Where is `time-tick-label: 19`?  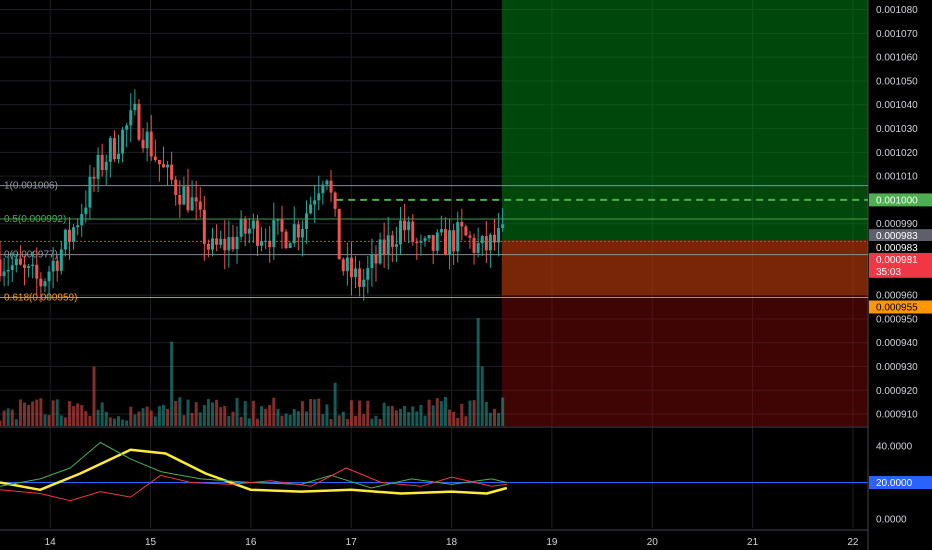
time-tick-label: 19 is located at coordinates (552, 542).